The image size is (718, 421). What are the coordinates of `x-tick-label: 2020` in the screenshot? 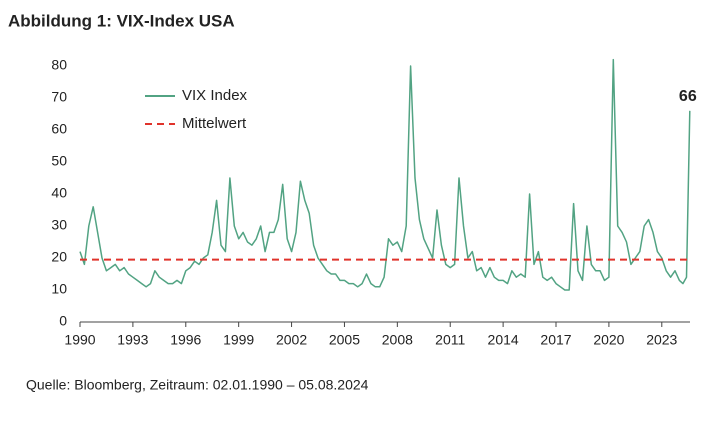 It's located at (608, 340).